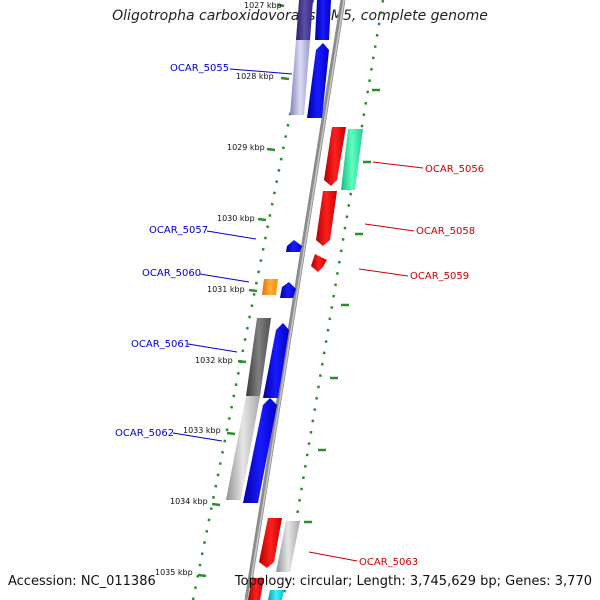 Image resolution: width=600 pixels, height=600 pixels. I want to click on scale-label-1027: 1027 kbp, so click(263, 5).